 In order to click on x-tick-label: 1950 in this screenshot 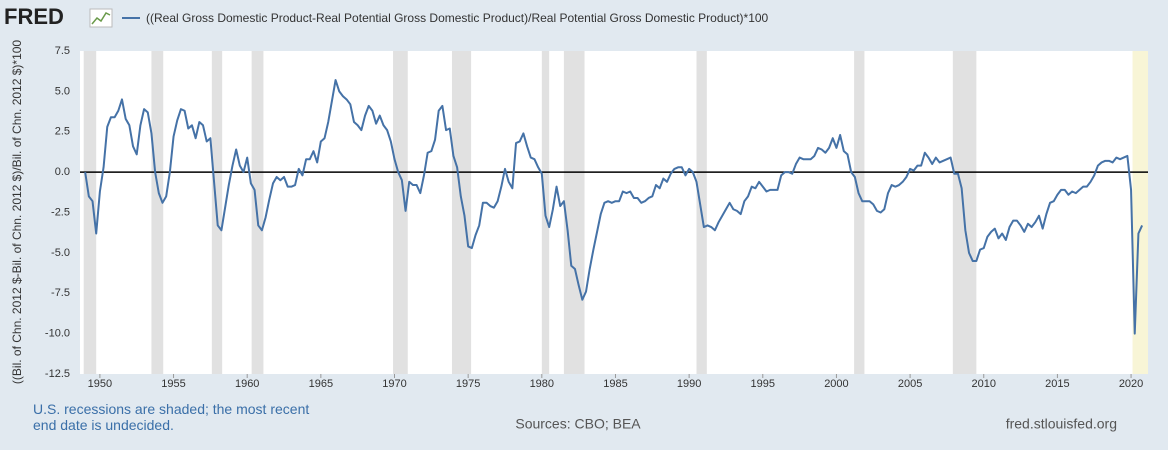, I will do `click(100, 384)`.